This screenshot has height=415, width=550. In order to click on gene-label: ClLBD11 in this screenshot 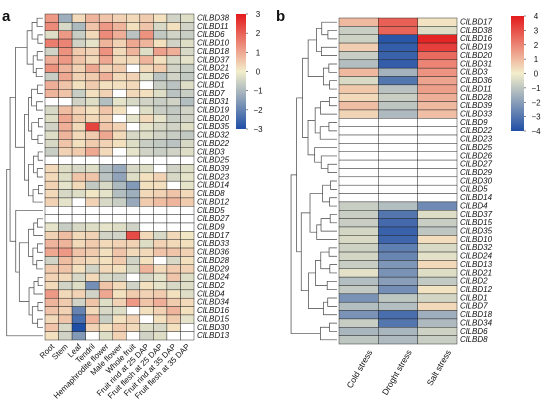, I will do `click(475, 88)`.